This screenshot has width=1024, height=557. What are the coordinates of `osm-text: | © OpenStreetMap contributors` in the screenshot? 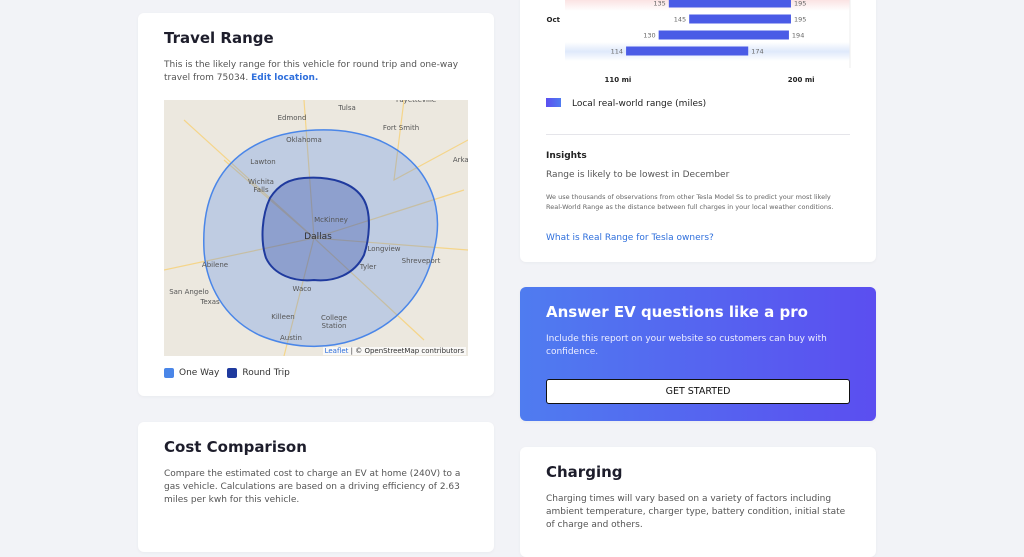 It's located at (407, 351).